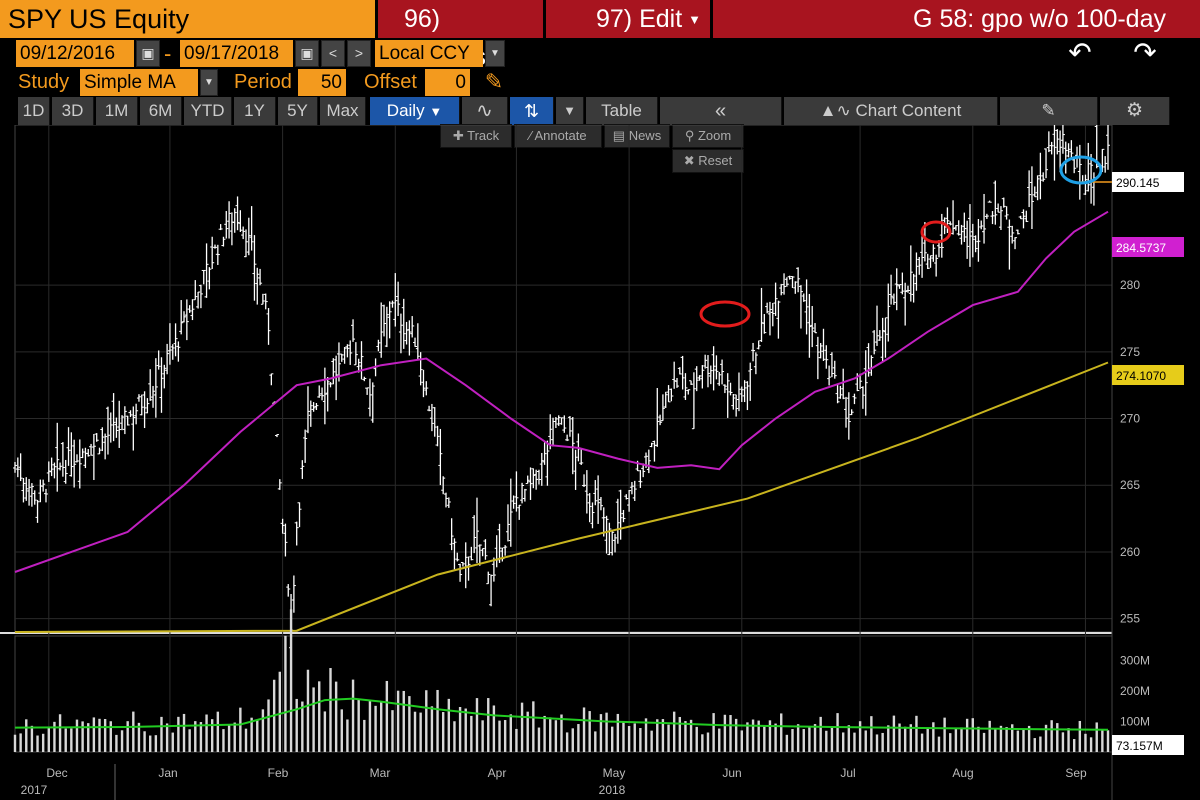 The width and height of the screenshot is (1200, 800). I want to click on range-1d: 1D, so click(34, 111).